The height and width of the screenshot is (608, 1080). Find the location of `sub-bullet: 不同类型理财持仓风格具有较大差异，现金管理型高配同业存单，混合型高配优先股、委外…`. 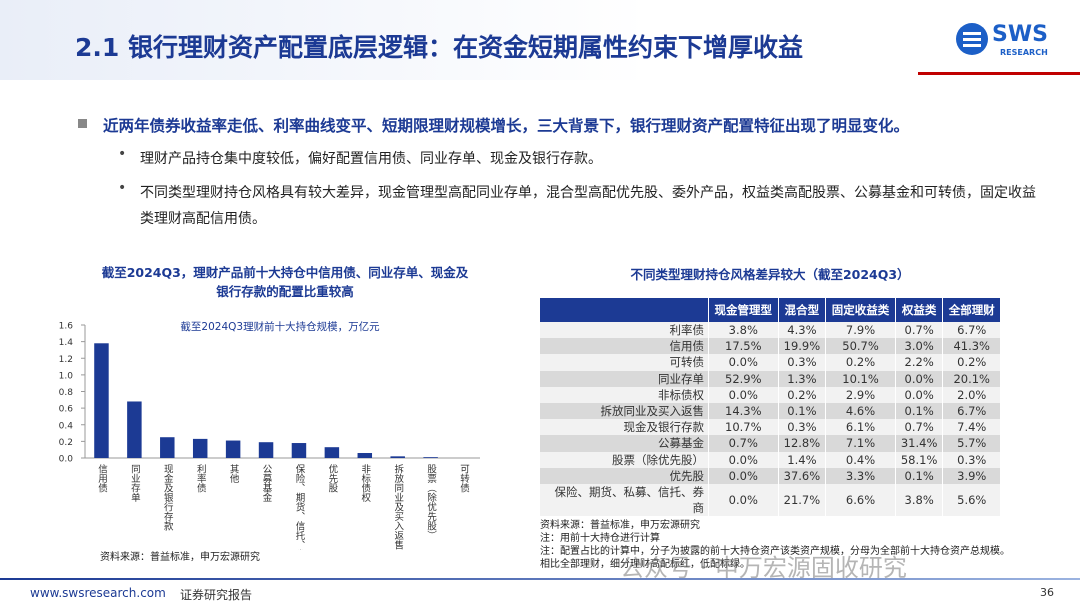

sub-bullet: 不同类型理财持仓风格具有较大差异，现金管理型高配同业存单，混合型高配优先股、委外… is located at coordinates (588, 206).